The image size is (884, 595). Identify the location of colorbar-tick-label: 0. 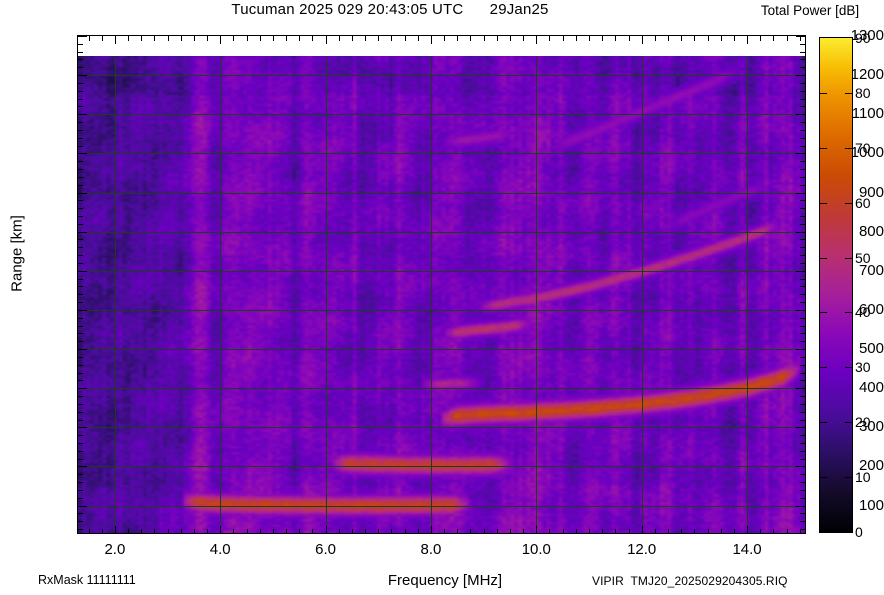
(859, 532).